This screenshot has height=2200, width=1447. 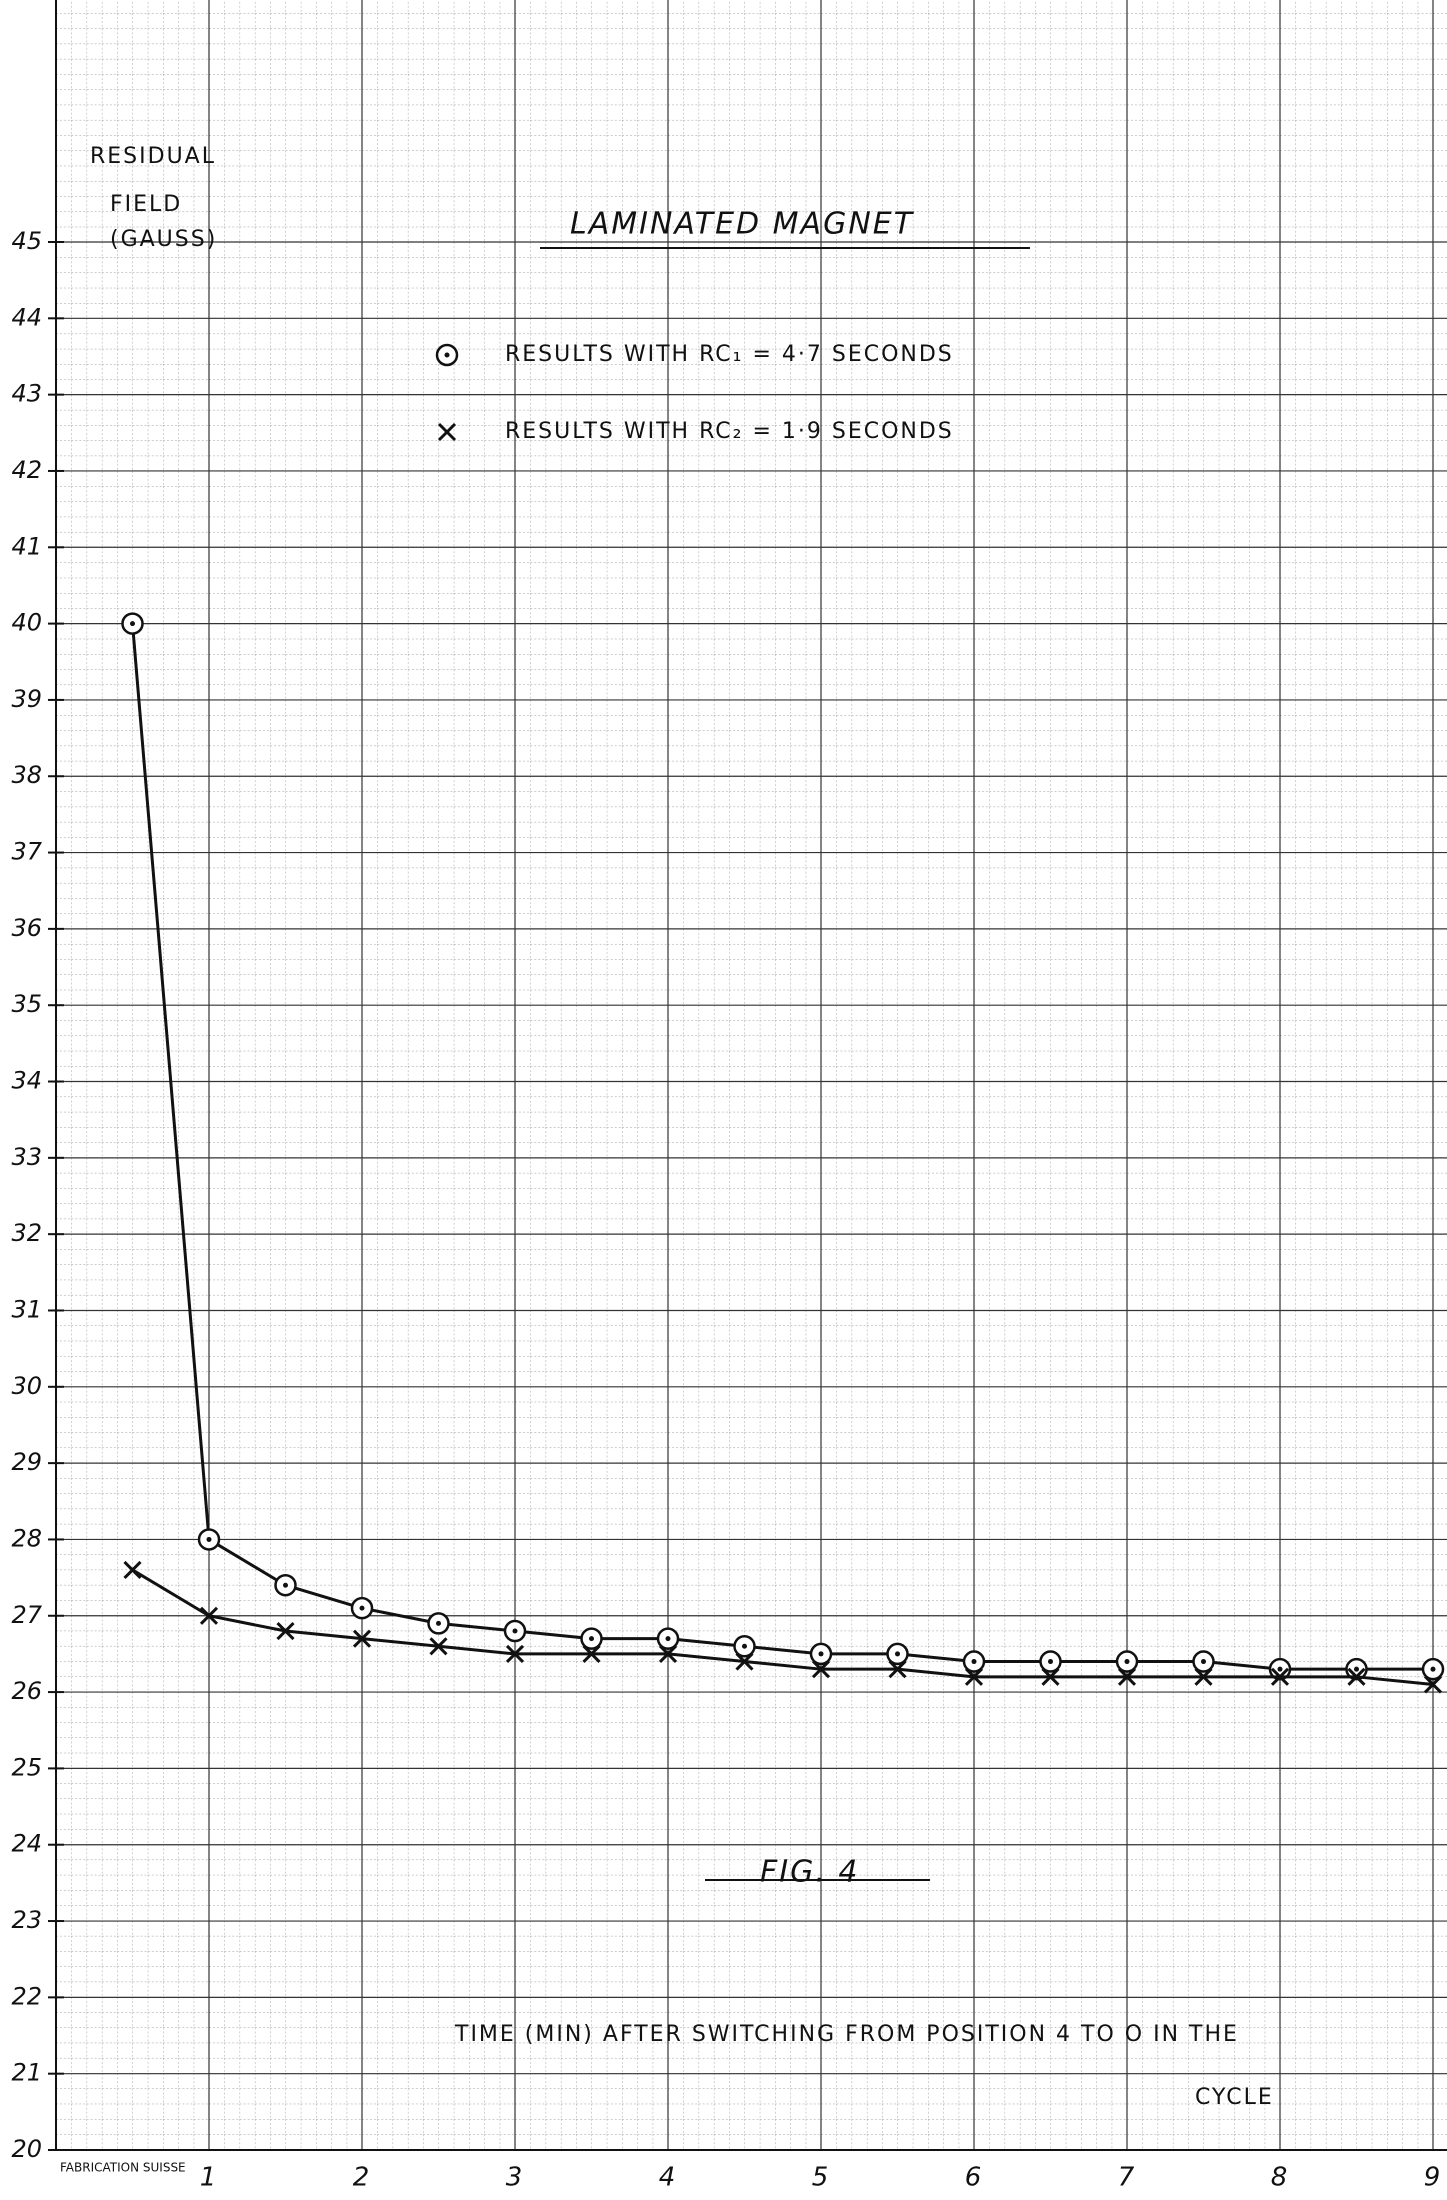 What do you see at coordinates (729, 354) in the screenshot?
I see `legend-label: RESULTS WITH RC₁ = 4·7 SECONDS` at bounding box center [729, 354].